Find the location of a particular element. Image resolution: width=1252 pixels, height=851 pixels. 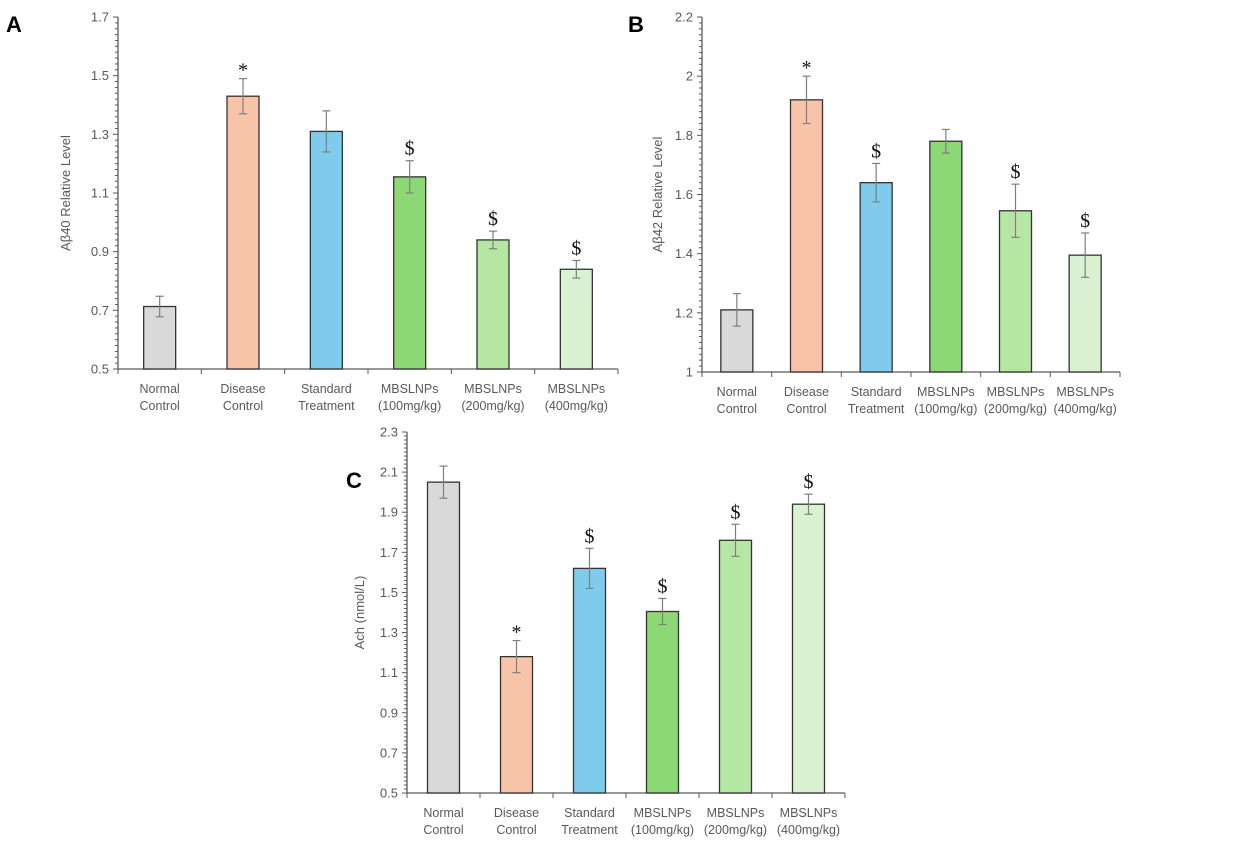

y-tick-label: 1.6 is located at coordinates (684, 194).